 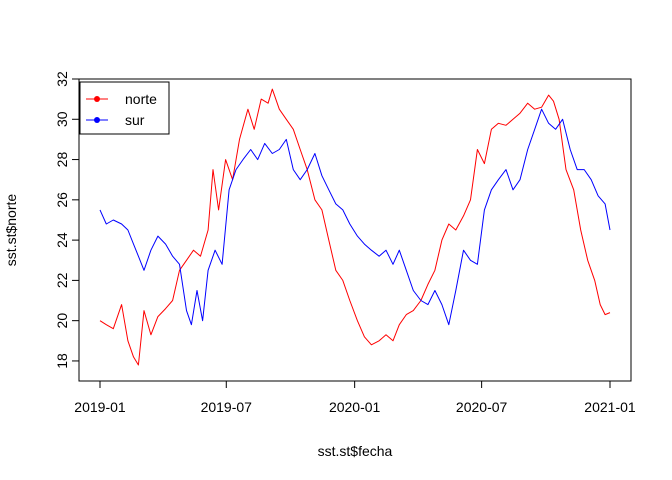 I want to click on x-tick-label: 2021-01, so click(x=610, y=407).